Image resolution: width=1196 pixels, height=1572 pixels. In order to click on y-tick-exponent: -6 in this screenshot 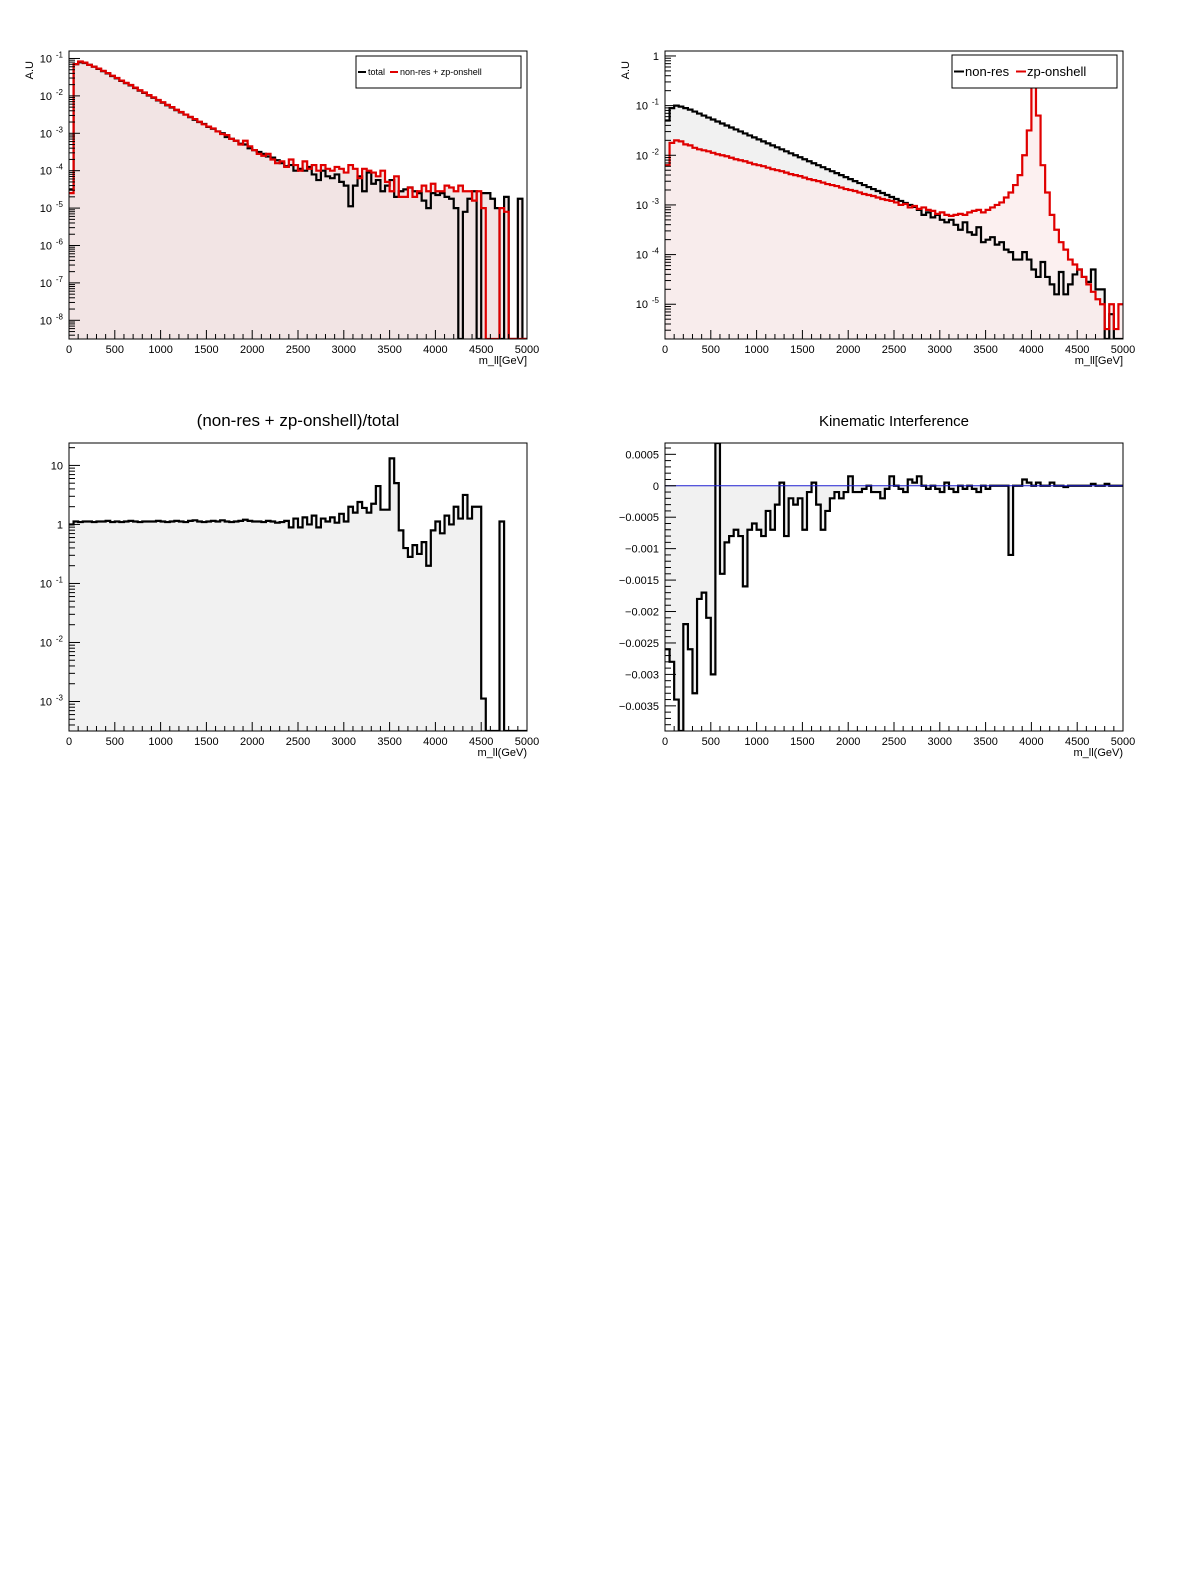, I will do `click(60, 241)`.